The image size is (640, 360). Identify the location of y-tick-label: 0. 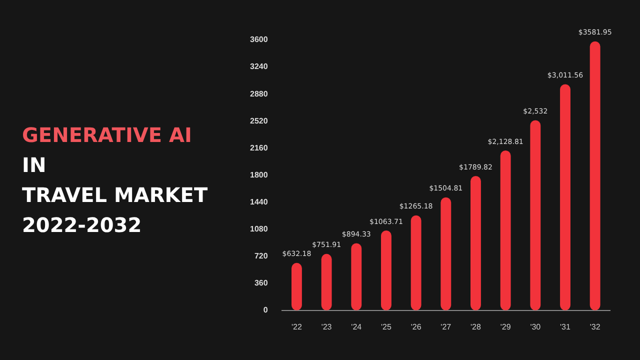
(265, 310).